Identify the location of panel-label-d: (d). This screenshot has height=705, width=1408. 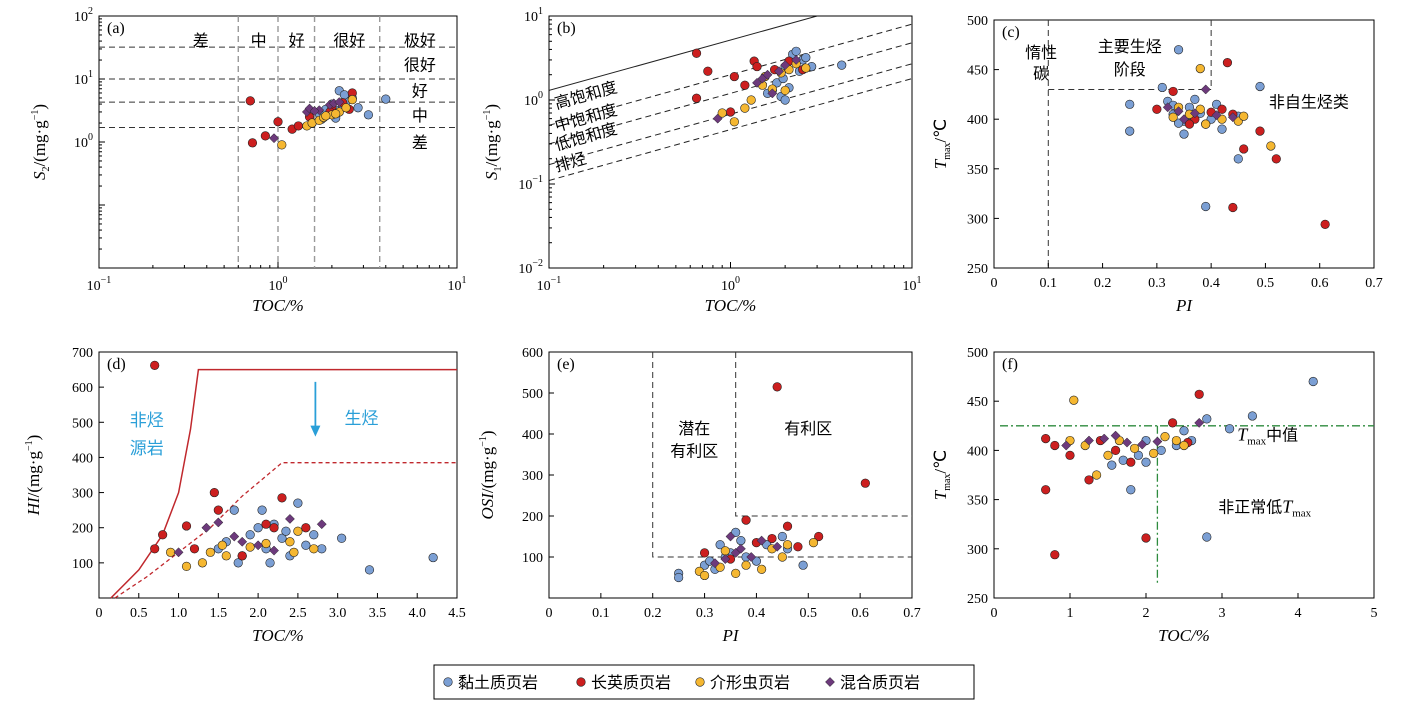
(116, 364).